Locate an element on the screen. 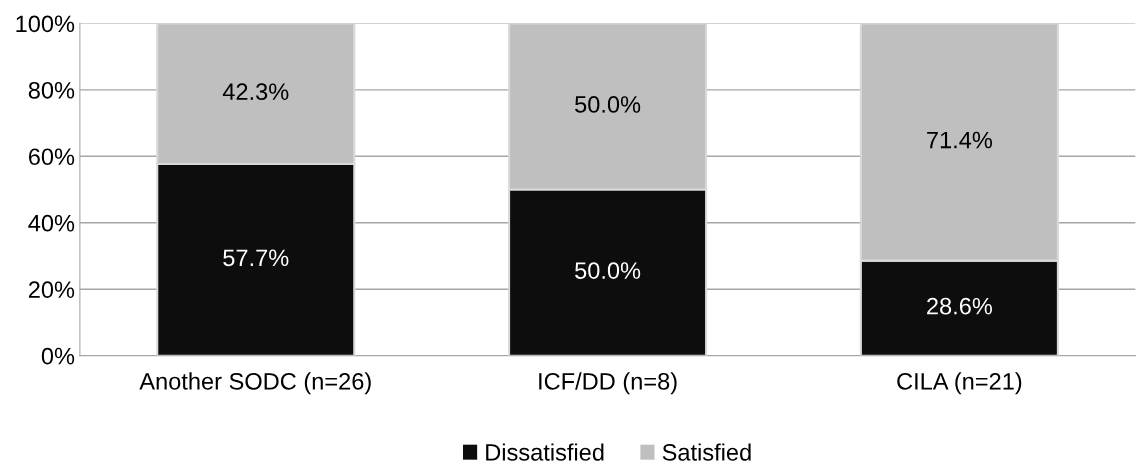 The height and width of the screenshot is (468, 1141). y-tick-label: 0% is located at coordinates (58, 356).